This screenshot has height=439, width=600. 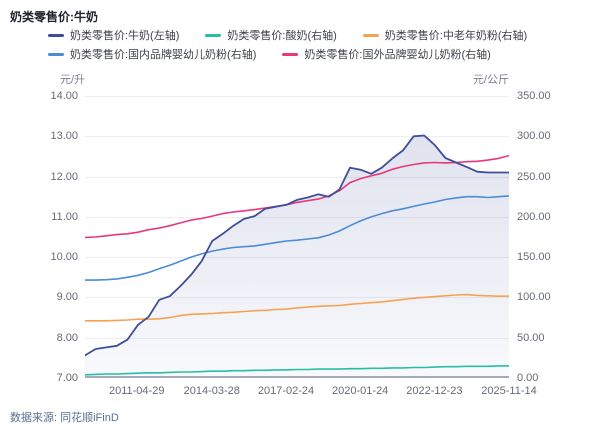 I want to click on legend-item-label: 奶类零售价:国外品牌婴幼儿奶粉(右轴), so click(x=397, y=55).